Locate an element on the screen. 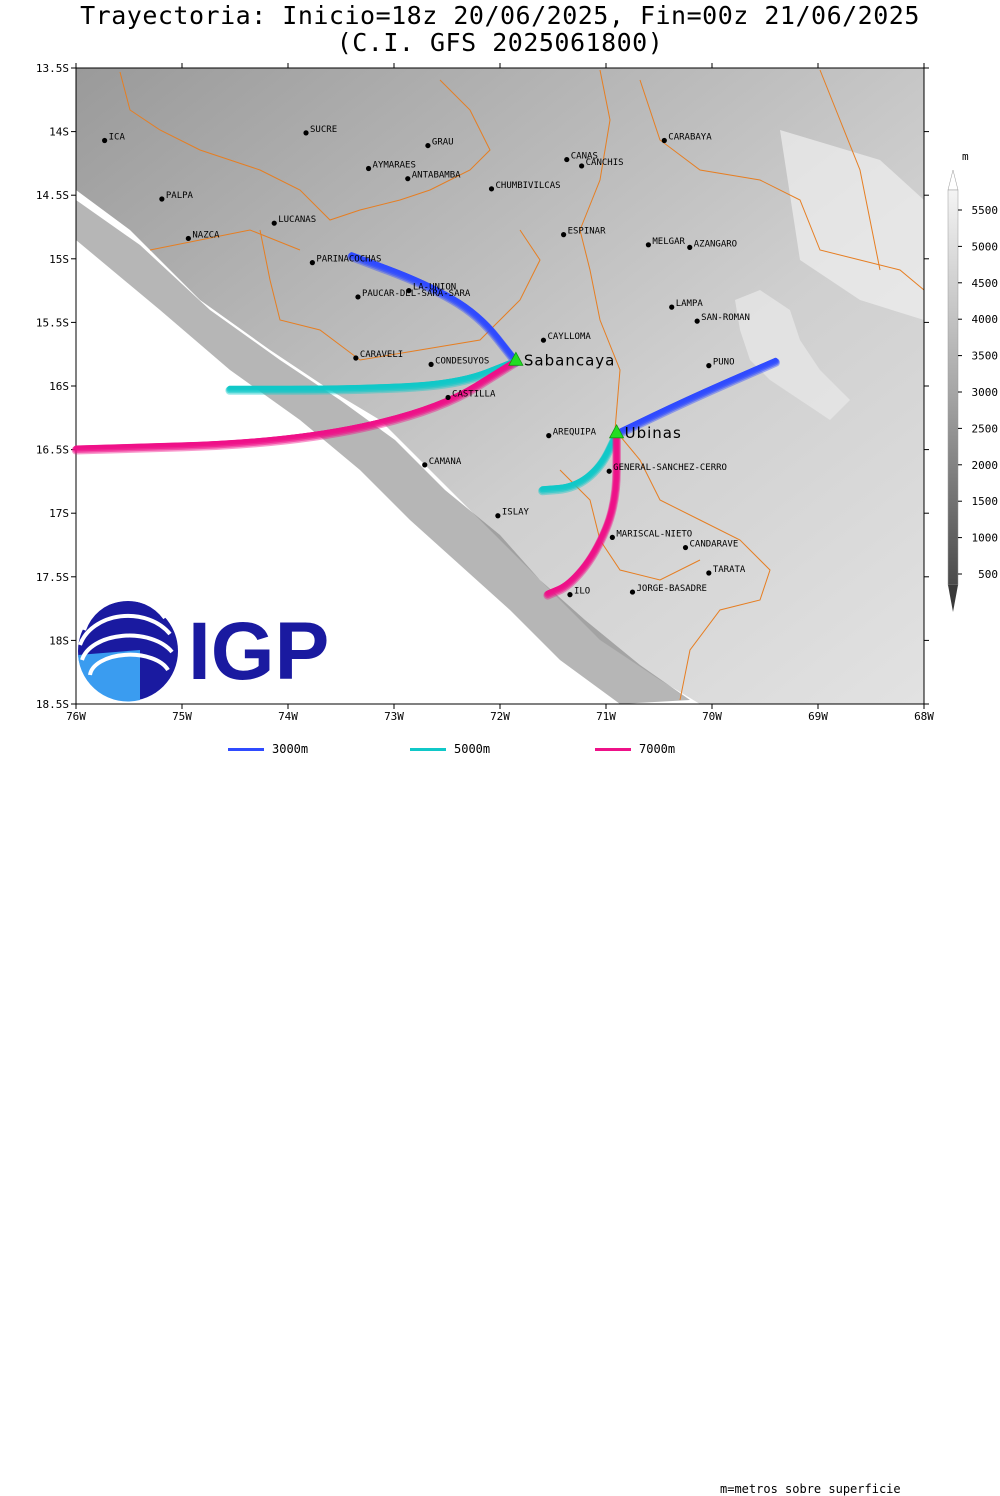  place-label: PAUCAR-DEL-SARA-SARA is located at coordinates (416, 294).